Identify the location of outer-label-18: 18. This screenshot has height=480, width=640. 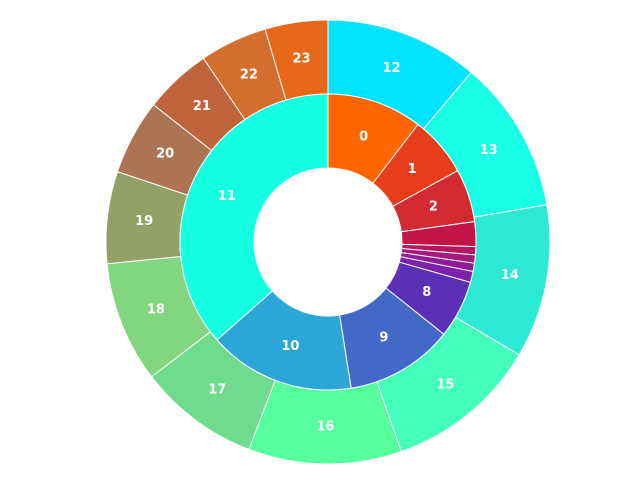
(156, 309).